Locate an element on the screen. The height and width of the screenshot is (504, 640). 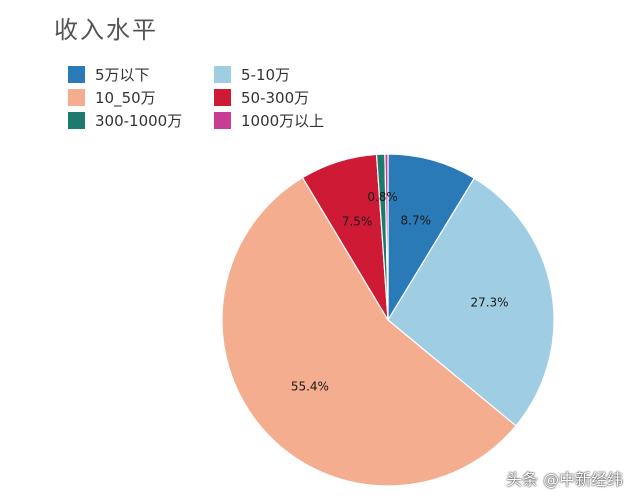
slice-label: 27.3% is located at coordinates (489, 302).